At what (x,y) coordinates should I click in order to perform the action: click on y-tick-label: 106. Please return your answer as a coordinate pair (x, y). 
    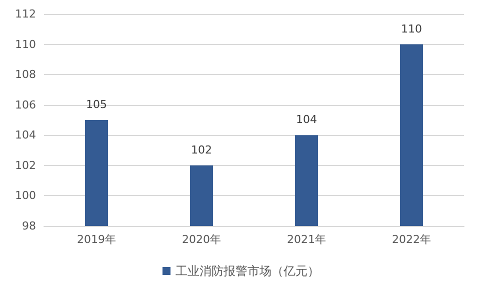
    Looking at the image, I should click on (25, 105).